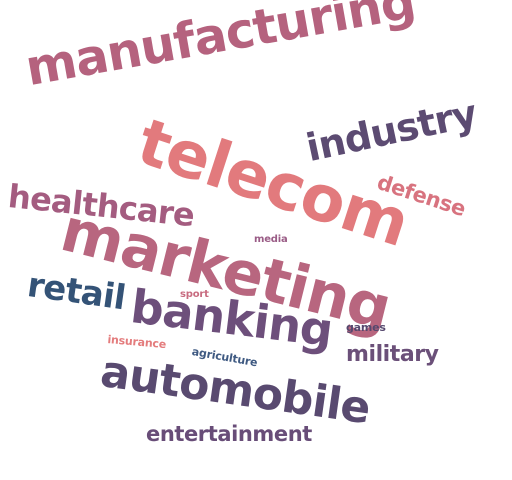 This screenshot has width=512, height=480. What do you see at coordinates (194, 294) in the screenshot?
I see `word-sport: sport` at bounding box center [194, 294].